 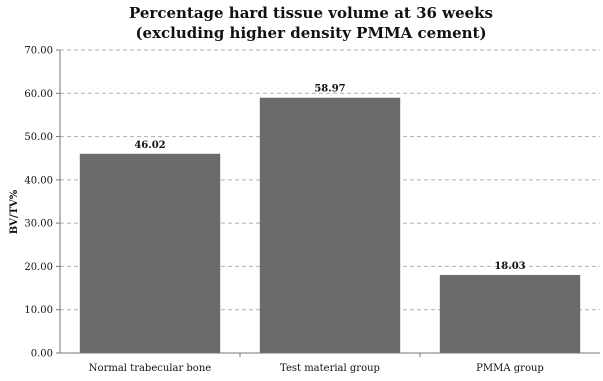 What do you see at coordinates (38, 94) in the screenshot?
I see `y-tick-label: 60.00` at bounding box center [38, 94].